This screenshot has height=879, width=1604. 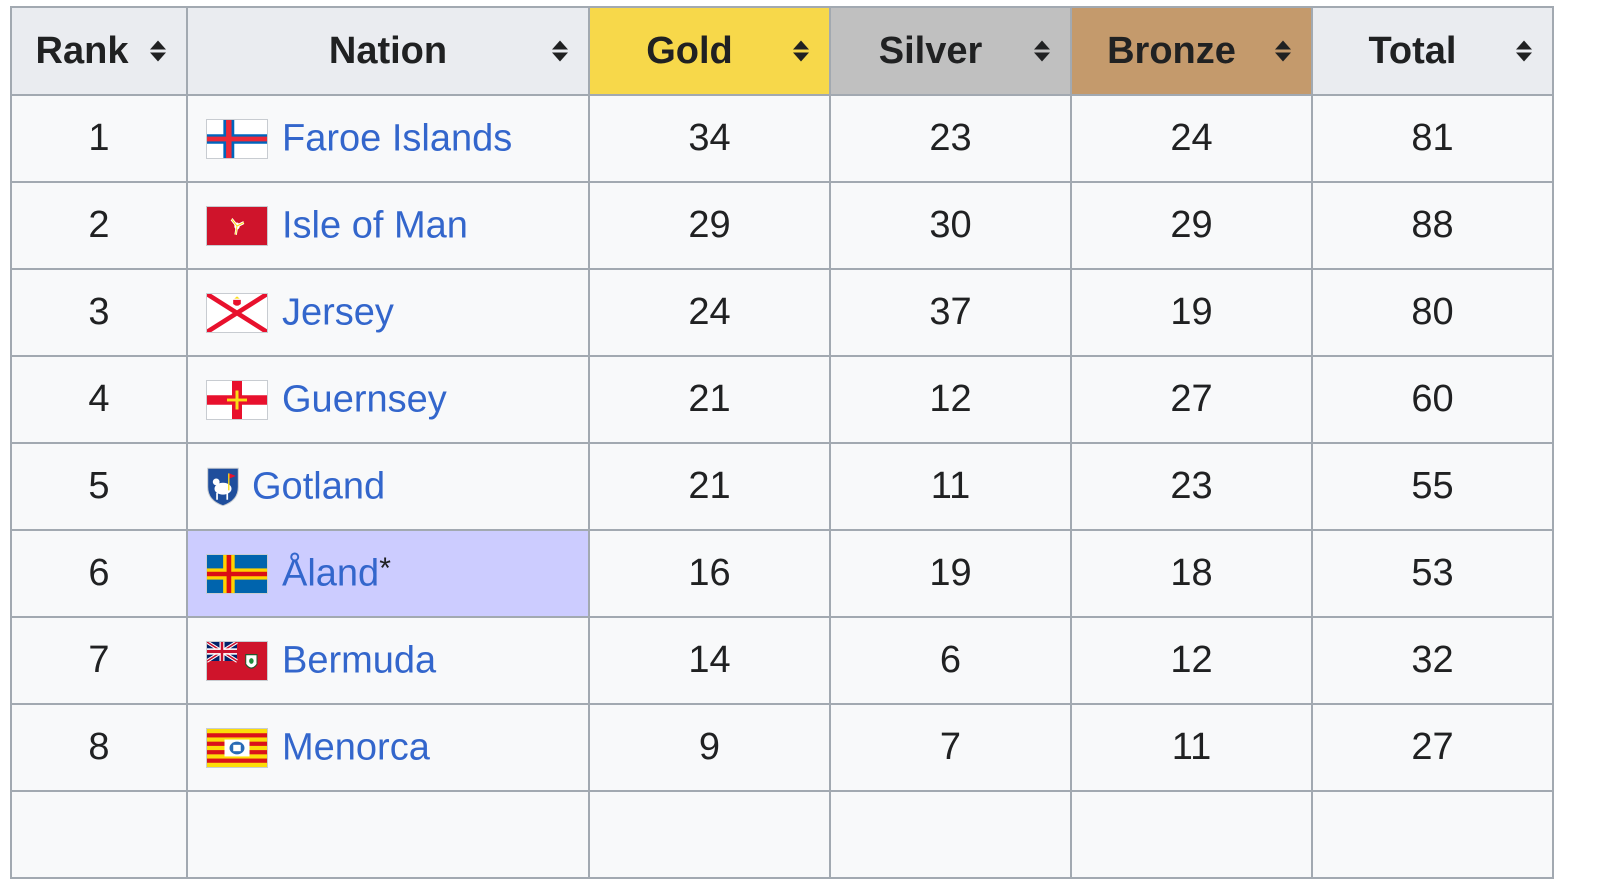 What do you see at coordinates (930, 50) in the screenshot?
I see `column-header-label: Silver` at bounding box center [930, 50].